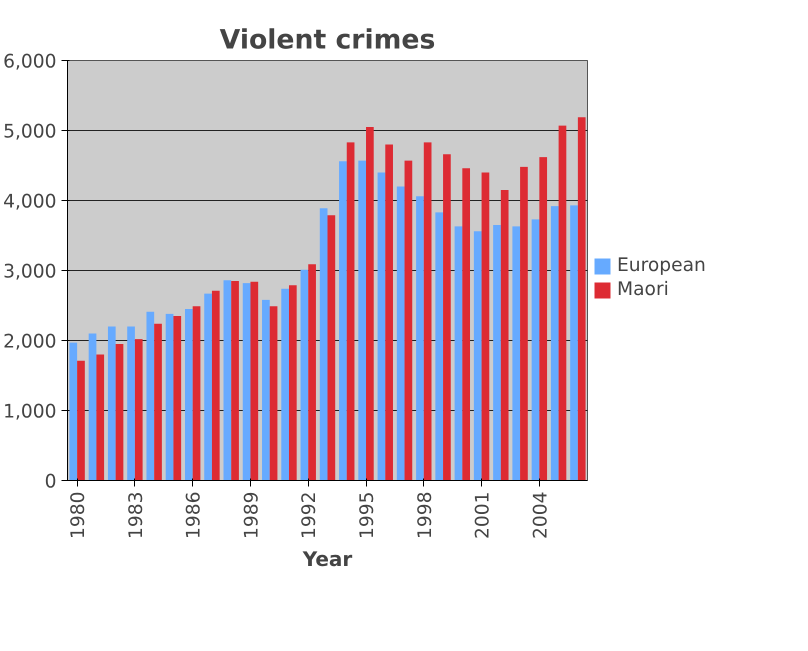  I want to click on x-tick-label: 2004, so click(541, 515).